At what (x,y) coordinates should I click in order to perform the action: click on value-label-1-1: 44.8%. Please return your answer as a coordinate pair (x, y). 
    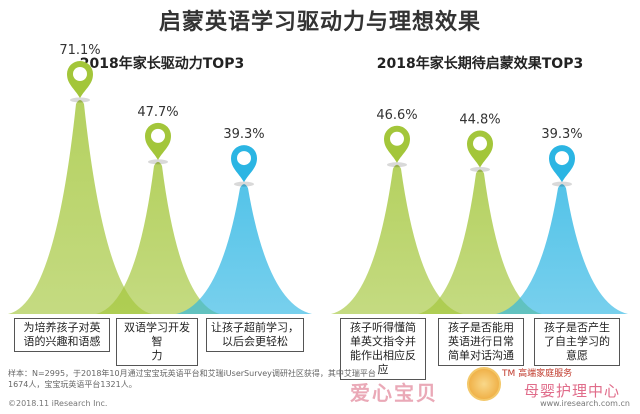
    Looking at the image, I should click on (479, 120).